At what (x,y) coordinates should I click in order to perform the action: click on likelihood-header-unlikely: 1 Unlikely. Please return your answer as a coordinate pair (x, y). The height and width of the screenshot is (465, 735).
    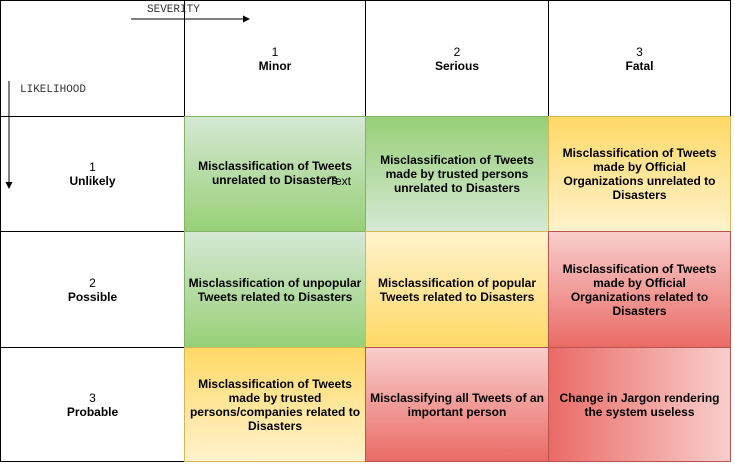
    Looking at the image, I should click on (92, 174).